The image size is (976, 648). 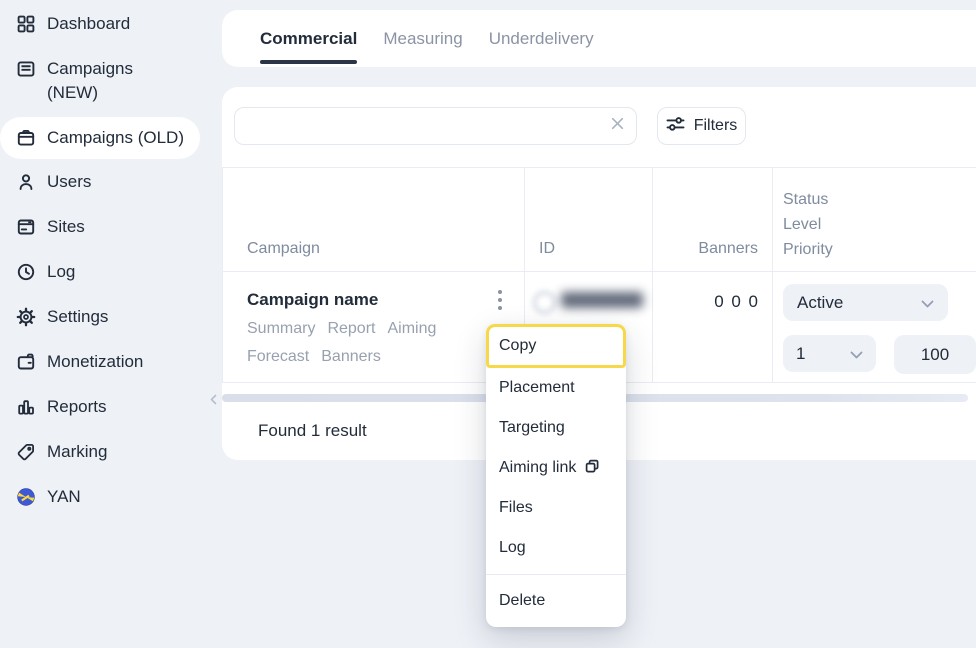 What do you see at coordinates (556, 508) in the screenshot?
I see `menu-item-files: Files` at bounding box center [556, 508].